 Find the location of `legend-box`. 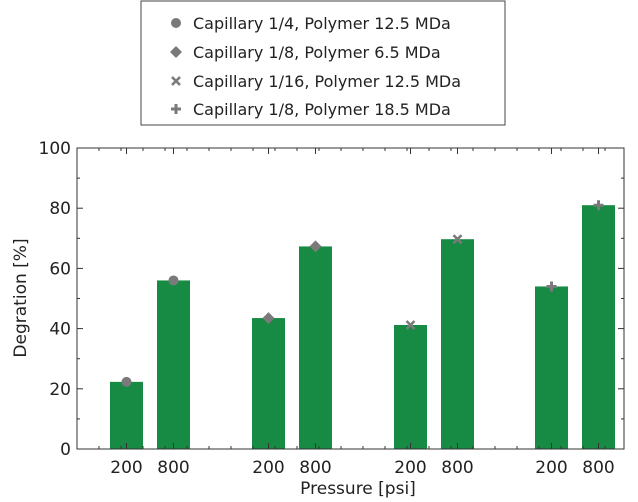

legend-box is located at coordinates (323, 63).